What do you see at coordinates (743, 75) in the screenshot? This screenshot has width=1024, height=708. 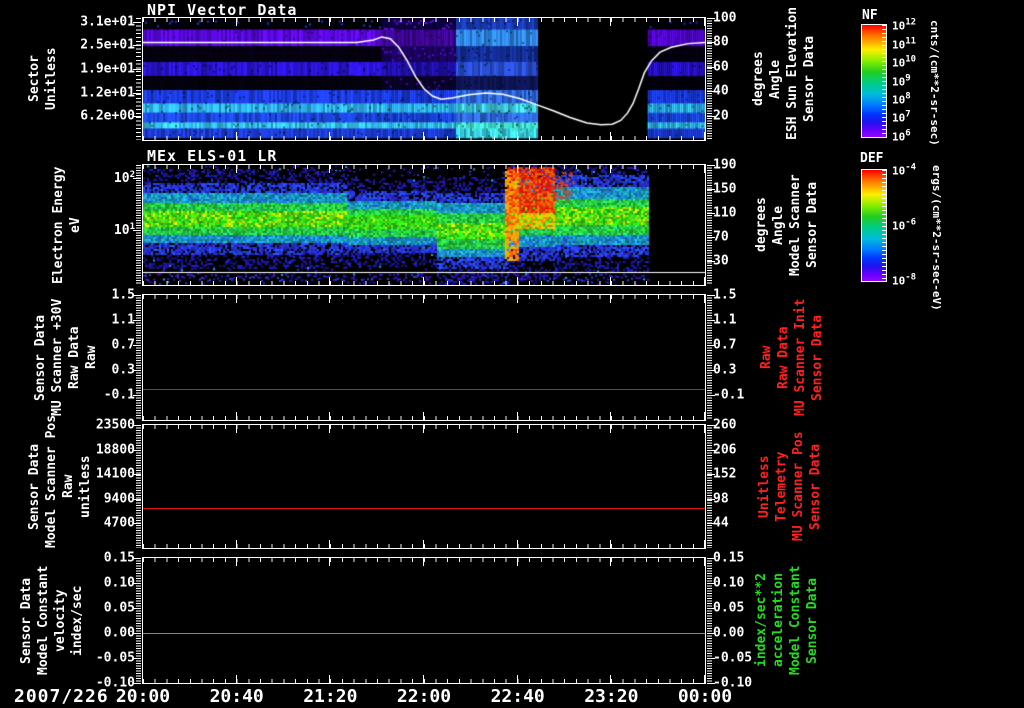 I see `panel1-right-tick-labels: 100 80 60 40 20` at bounding box center [743, 75].